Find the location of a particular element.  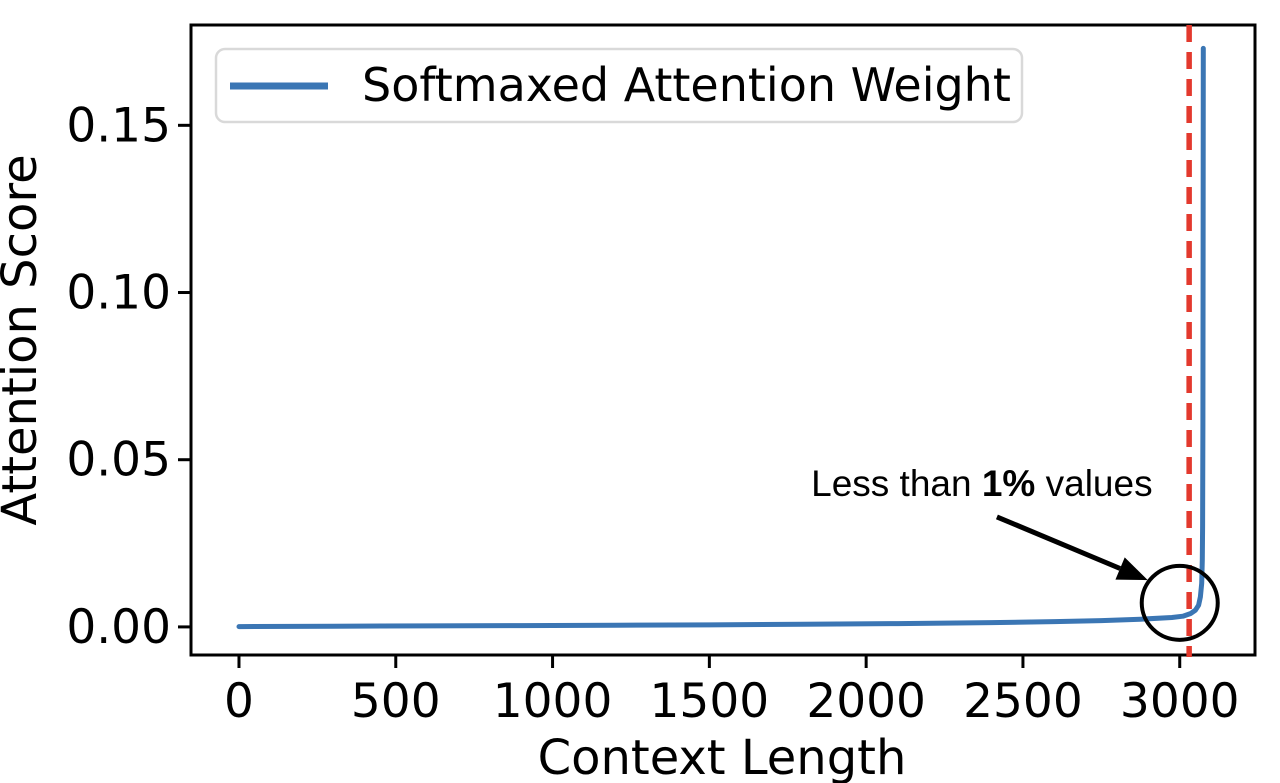

annotation-text: Less than 1% values is located at coordinates (981, 483).